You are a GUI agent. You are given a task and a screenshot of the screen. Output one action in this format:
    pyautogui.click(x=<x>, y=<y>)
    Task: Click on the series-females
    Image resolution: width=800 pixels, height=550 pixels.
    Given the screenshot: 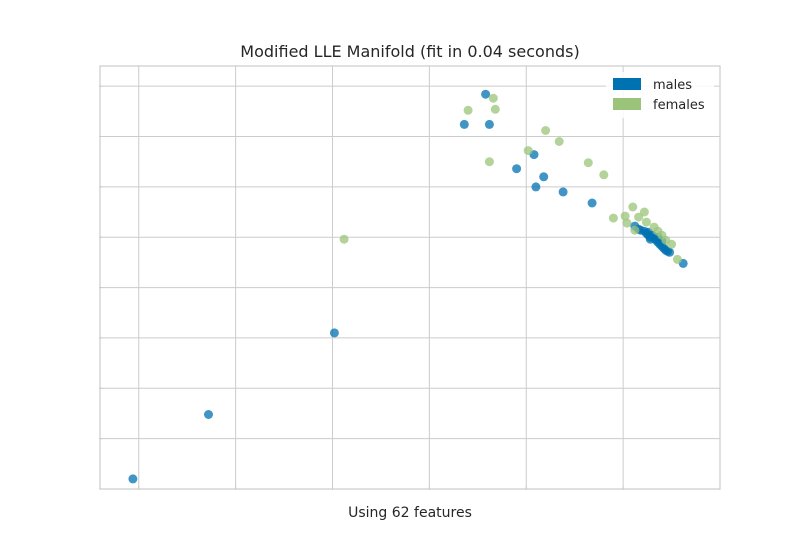 What is the action you would take?
    pyautogui.click(x=510, y=178)
    